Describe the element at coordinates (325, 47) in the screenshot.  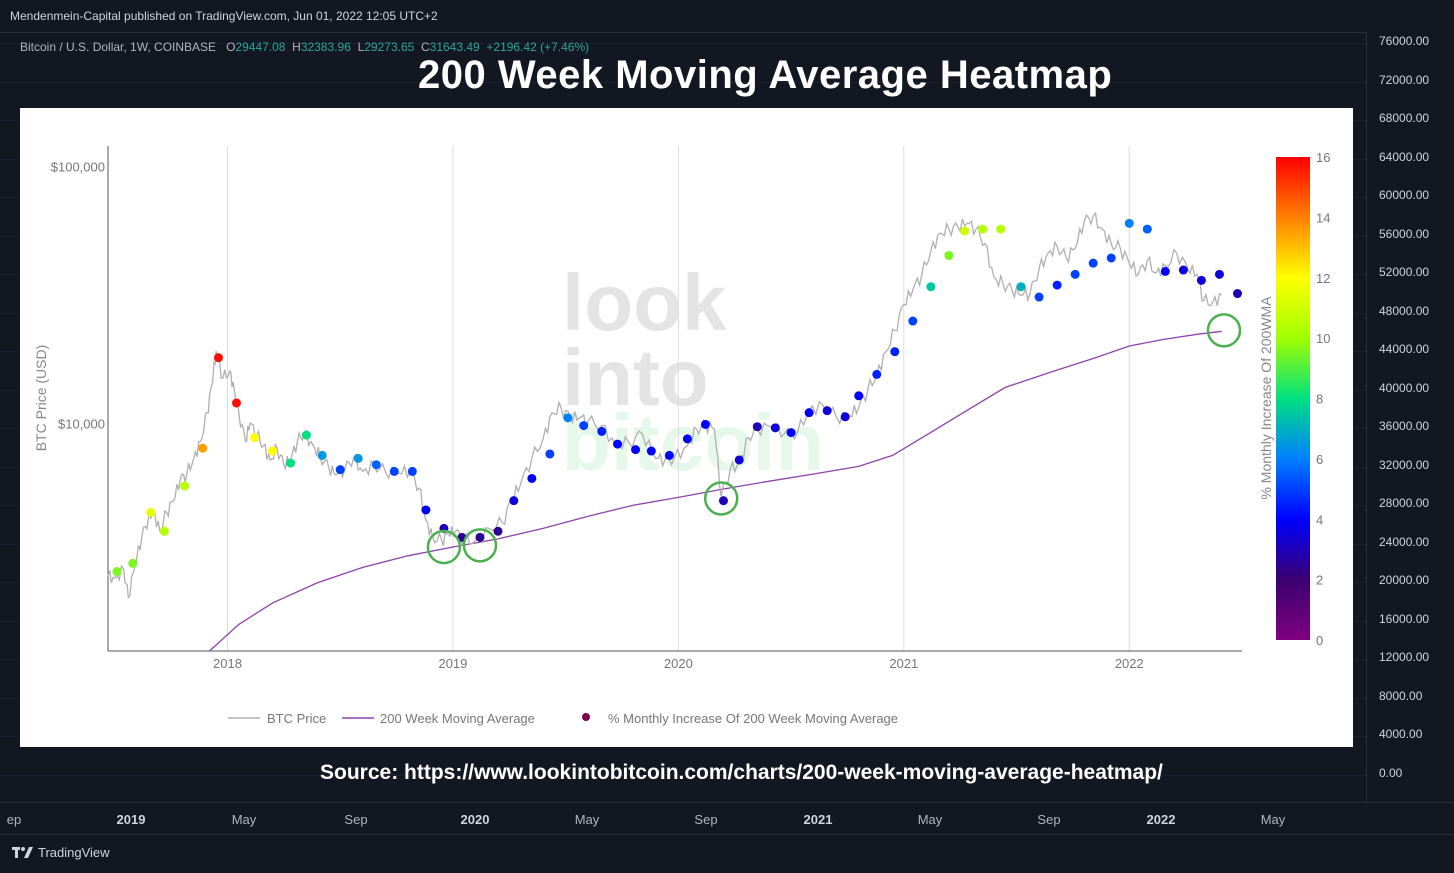
I see `high-value: 32383.96` at that location.